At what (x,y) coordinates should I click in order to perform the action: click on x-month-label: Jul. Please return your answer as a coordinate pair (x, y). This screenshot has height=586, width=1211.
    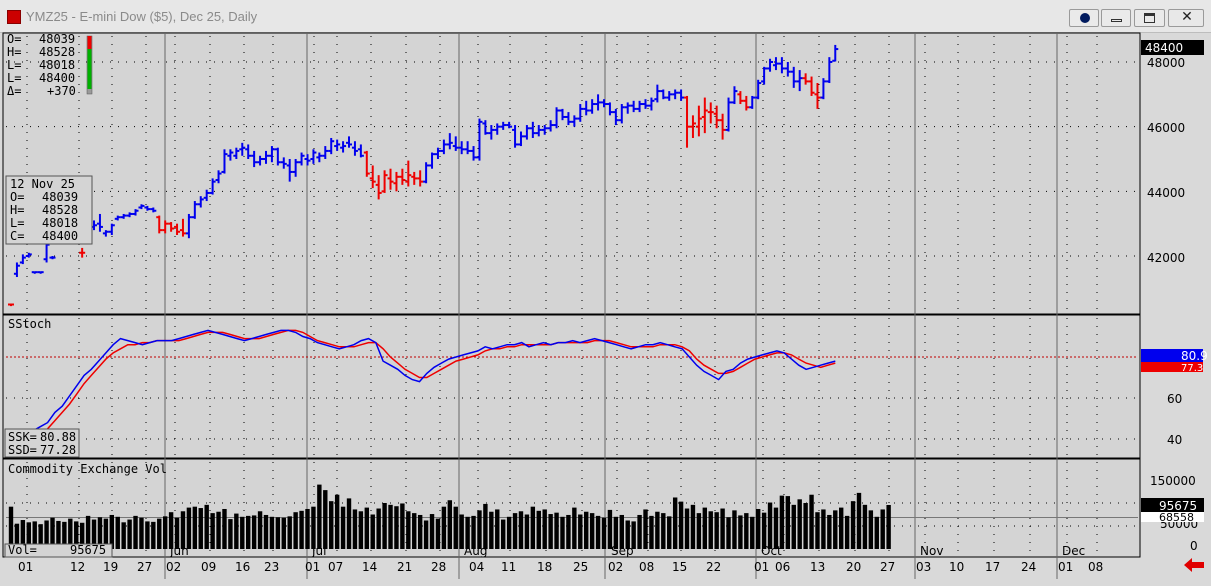
    Looking at the image, I should click on (318, 551).